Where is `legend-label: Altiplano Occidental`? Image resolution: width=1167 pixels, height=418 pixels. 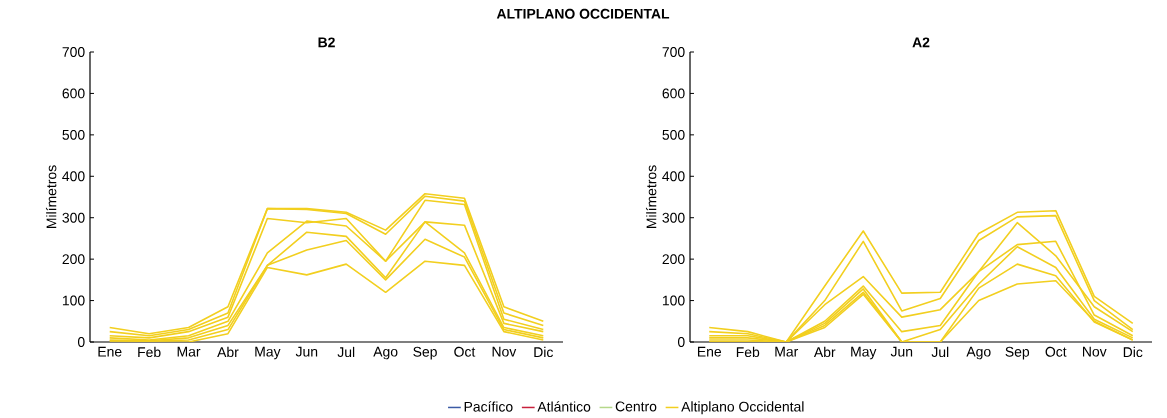 legend-label: Altiplano Occidental is located at coordinates (742, 408).